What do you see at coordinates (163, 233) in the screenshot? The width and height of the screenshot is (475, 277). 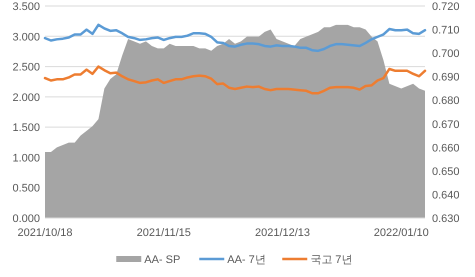 I see `xtick: 2021/11/15` at bounding box center [163, 233].